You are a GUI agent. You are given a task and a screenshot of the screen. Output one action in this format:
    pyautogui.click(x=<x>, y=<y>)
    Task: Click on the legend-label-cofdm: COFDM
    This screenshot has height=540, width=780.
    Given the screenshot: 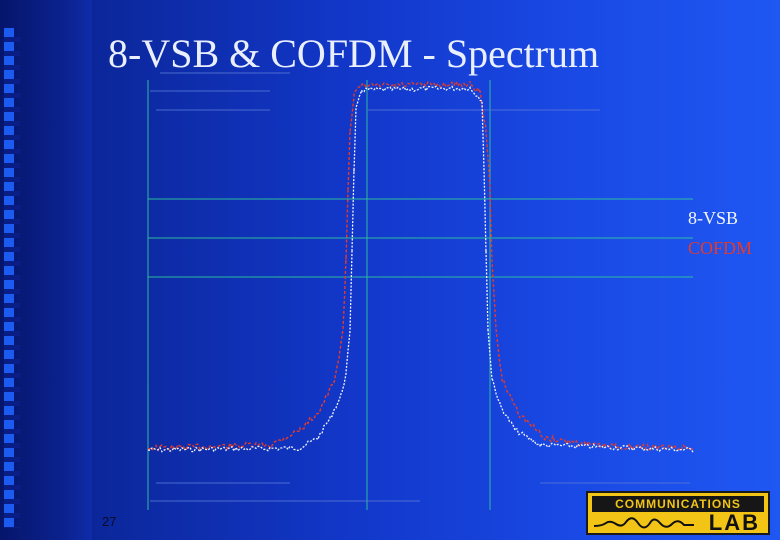 What is the action you would take?
    pyautogui.click(x=720, y=248)
    